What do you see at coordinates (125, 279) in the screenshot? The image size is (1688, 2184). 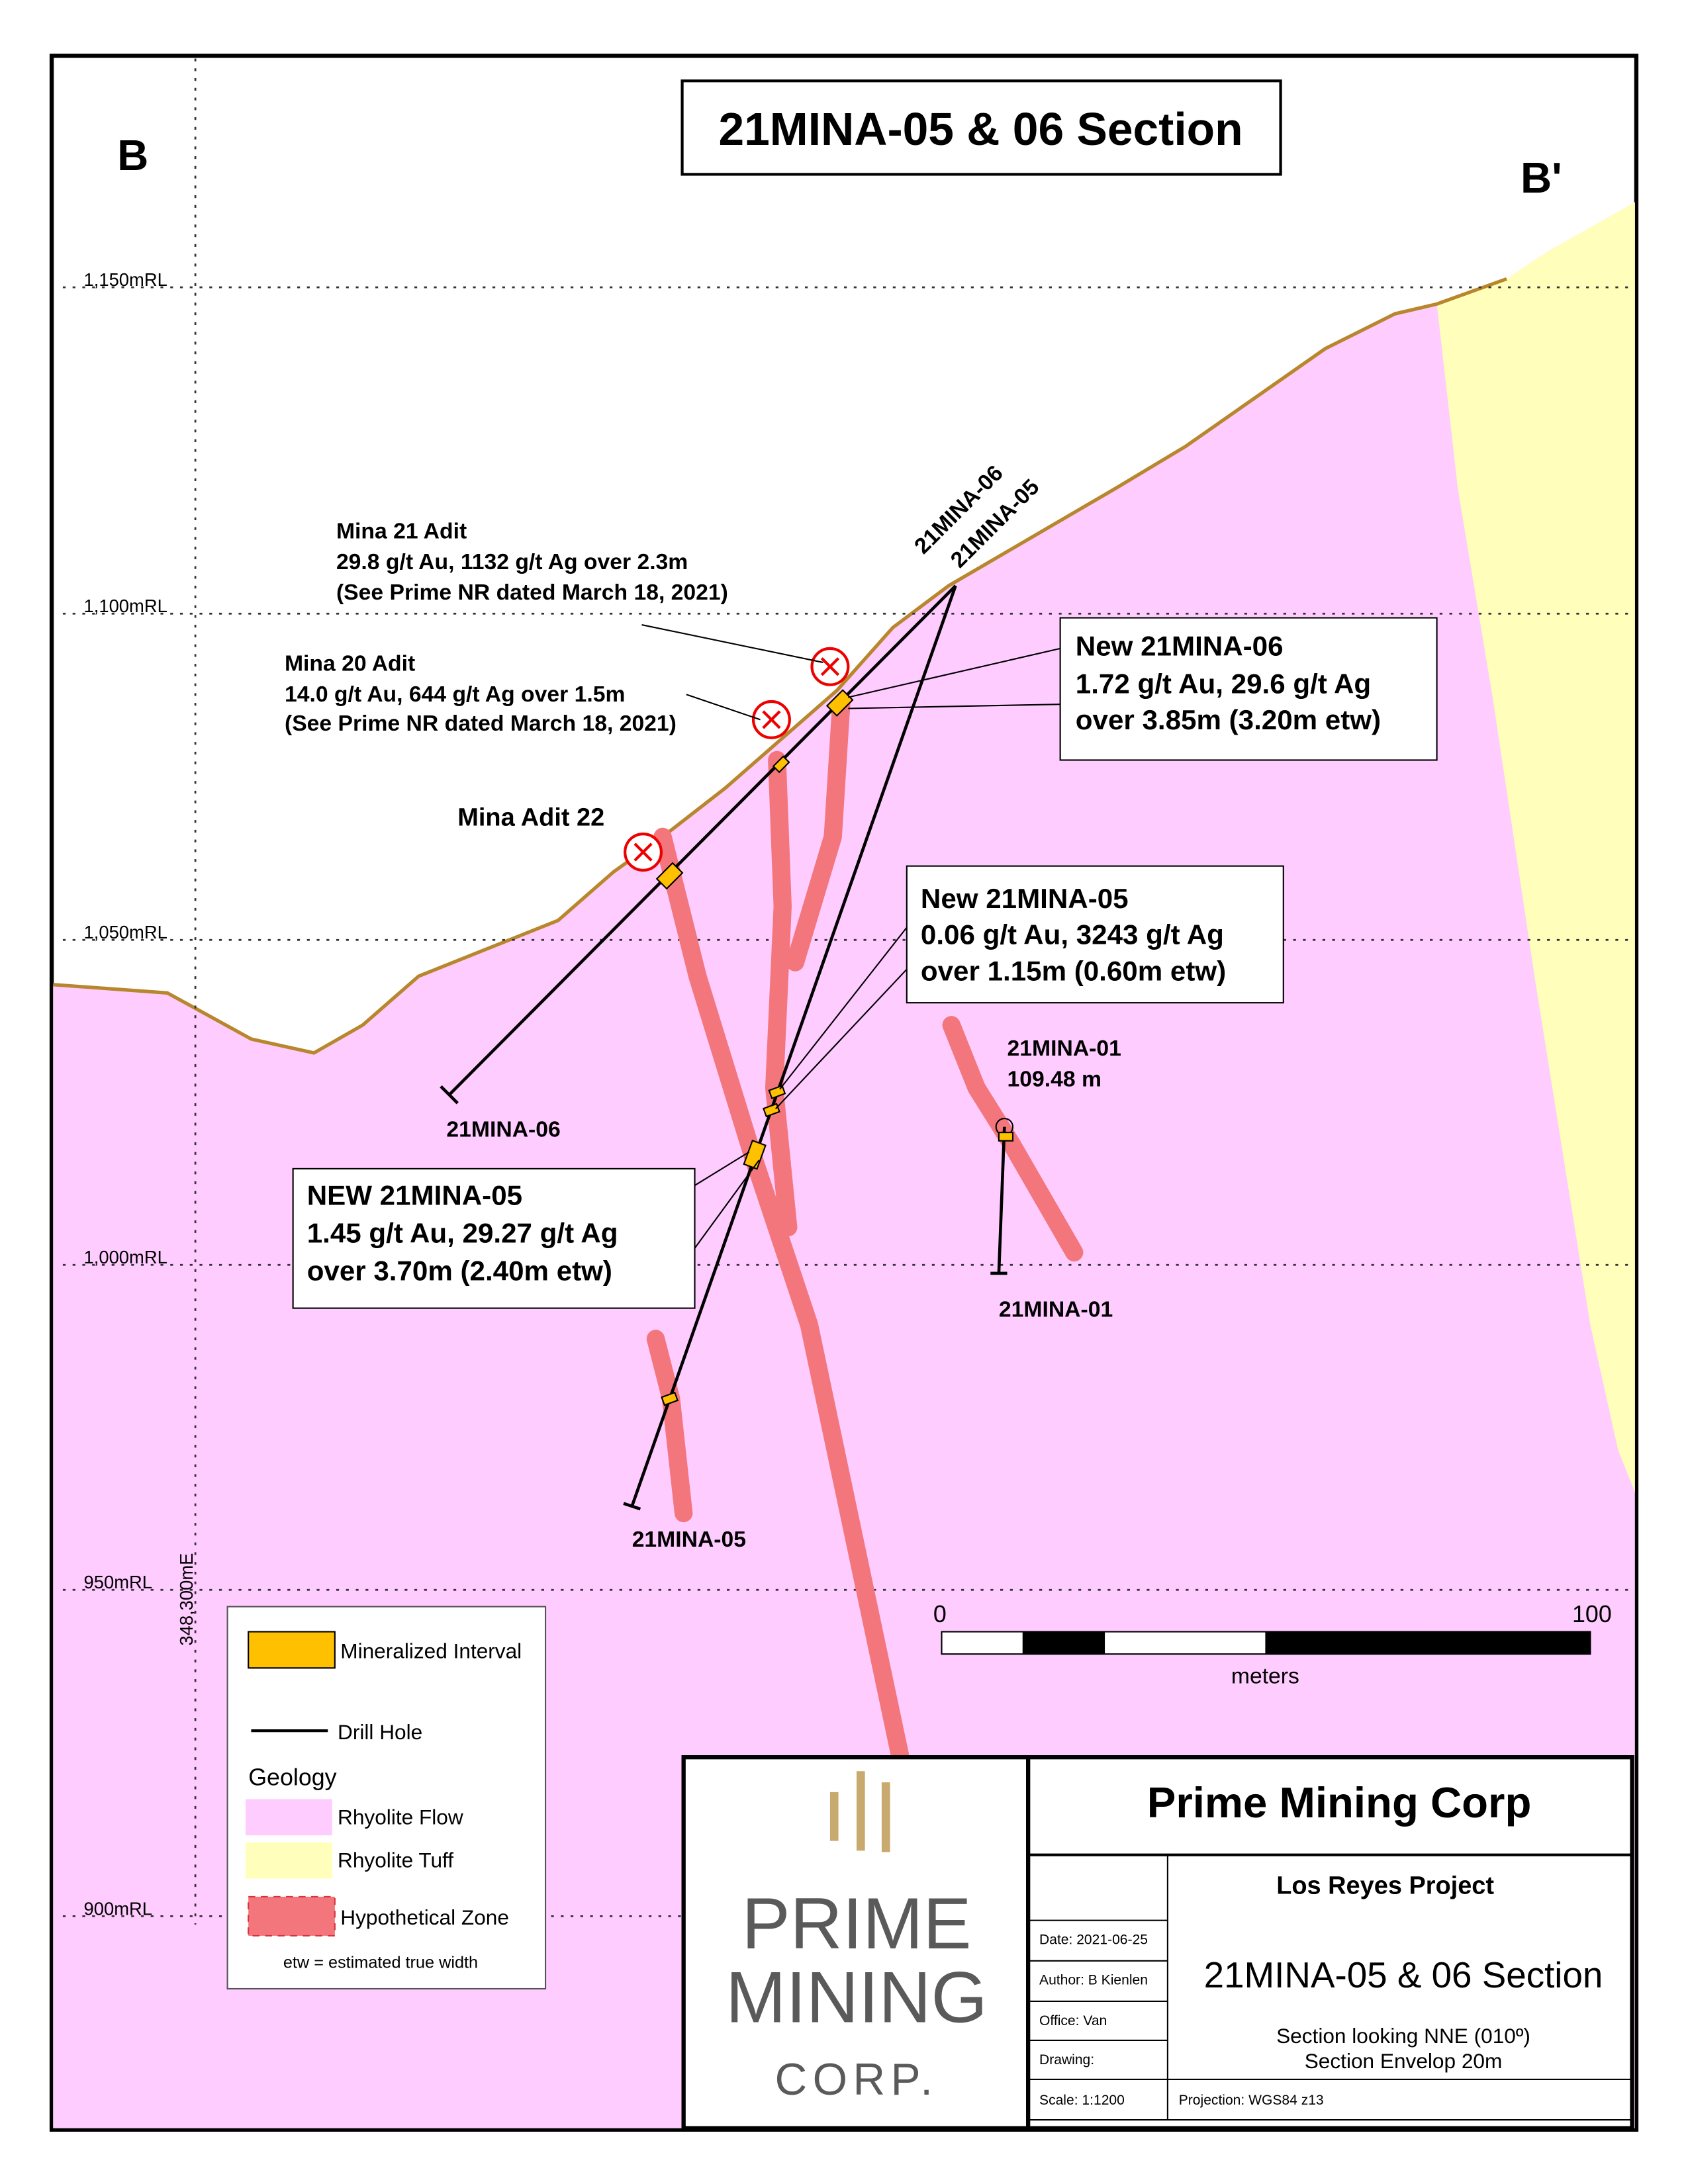 I see `elevation-label: 1,150mRL` at bounding box center [125, 279].